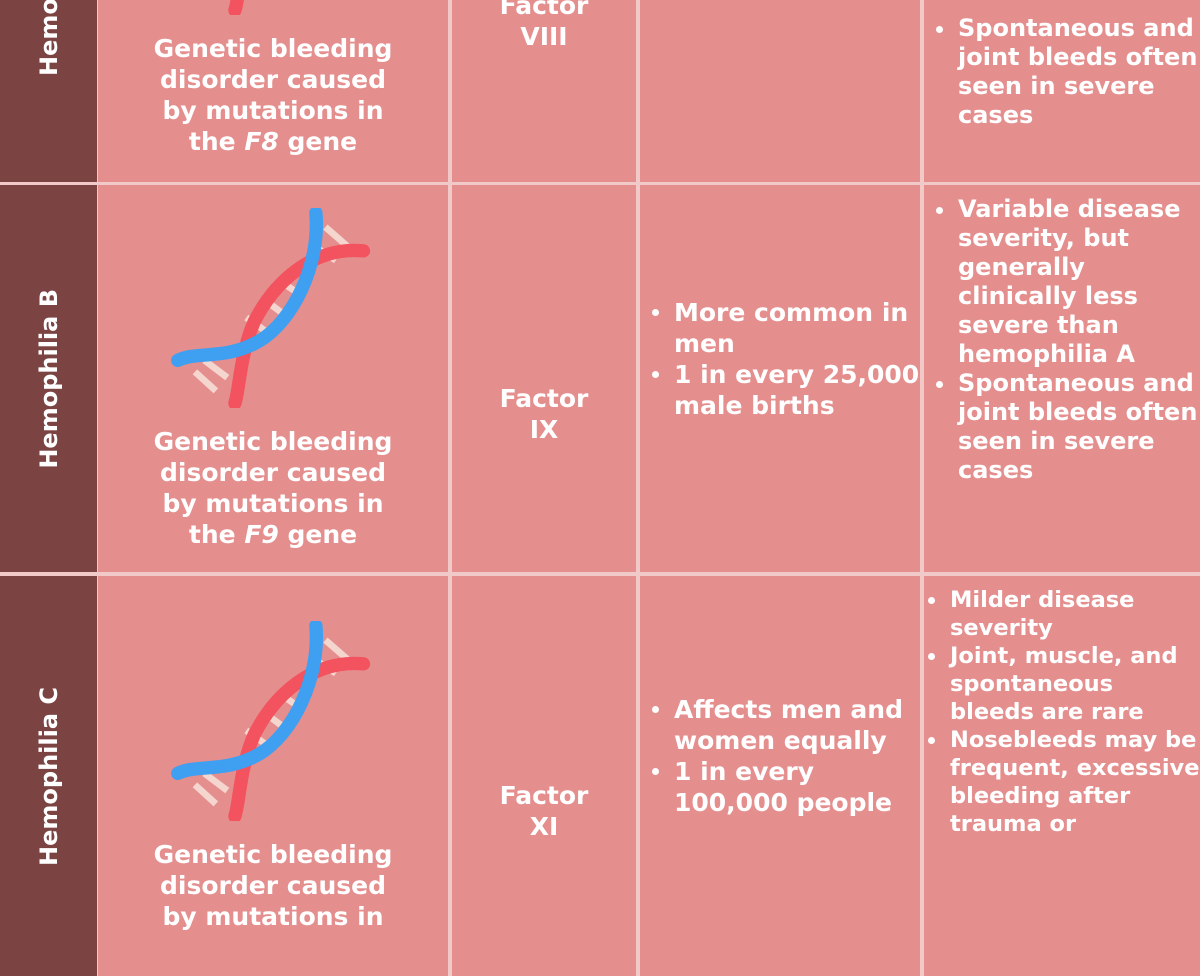  What do you see at coordinates (1064, 614) in the screenshot?
I see `feature-item: Milder disease severity` at bounding box center [1064, 614].